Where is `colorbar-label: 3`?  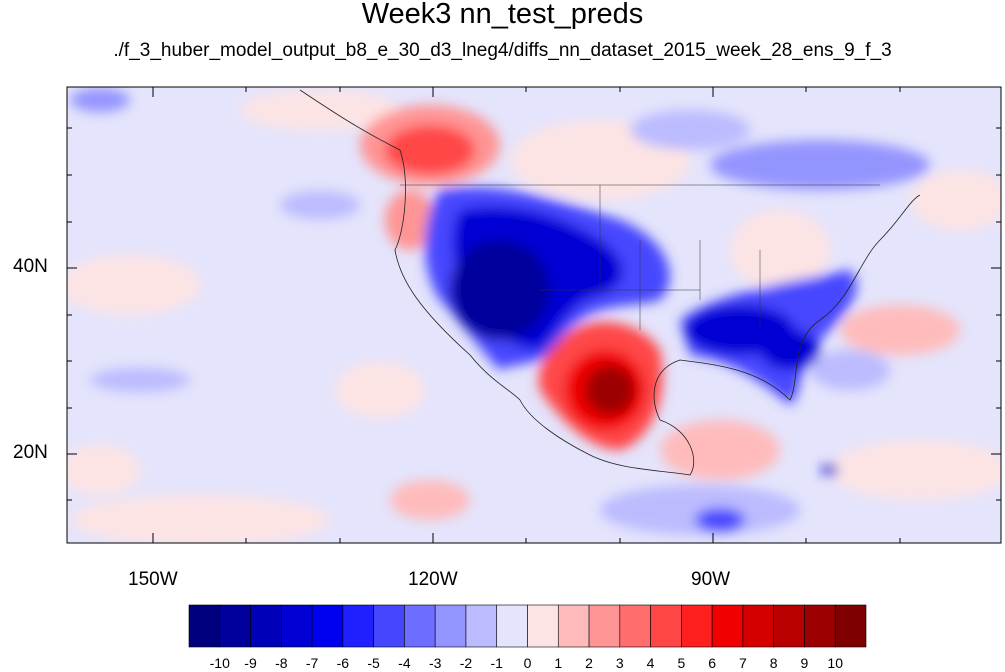 colorbar-label: 3 is located at coordinates (619, 663).